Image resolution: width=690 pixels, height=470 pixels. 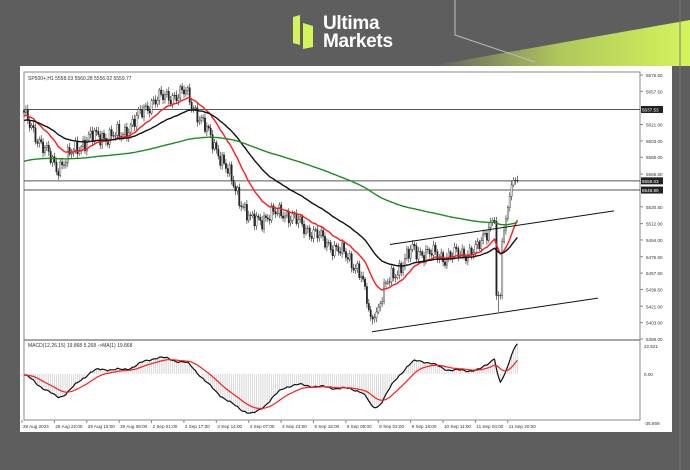 I want to click on moving-average-line, so click(x=270, y=181).